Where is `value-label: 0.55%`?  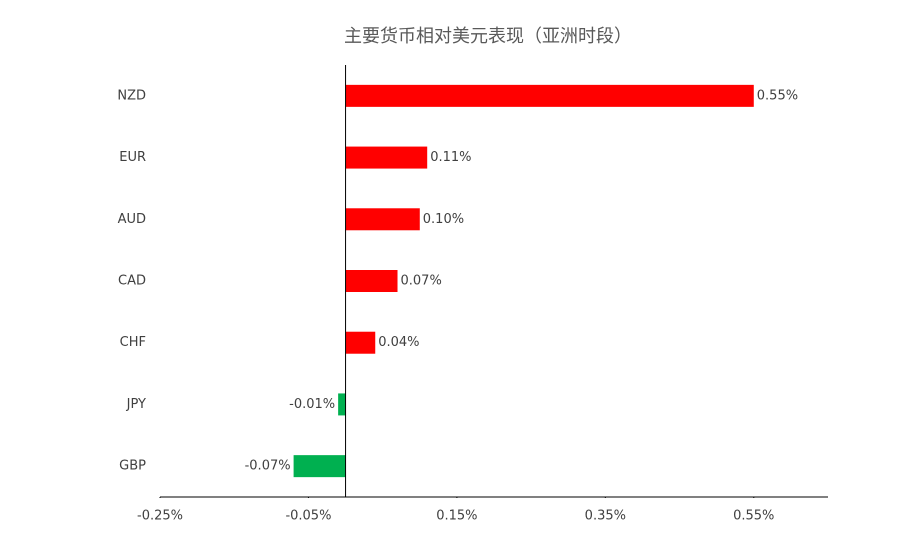 value-label: 0.55% is located at coordinates (777, 95).